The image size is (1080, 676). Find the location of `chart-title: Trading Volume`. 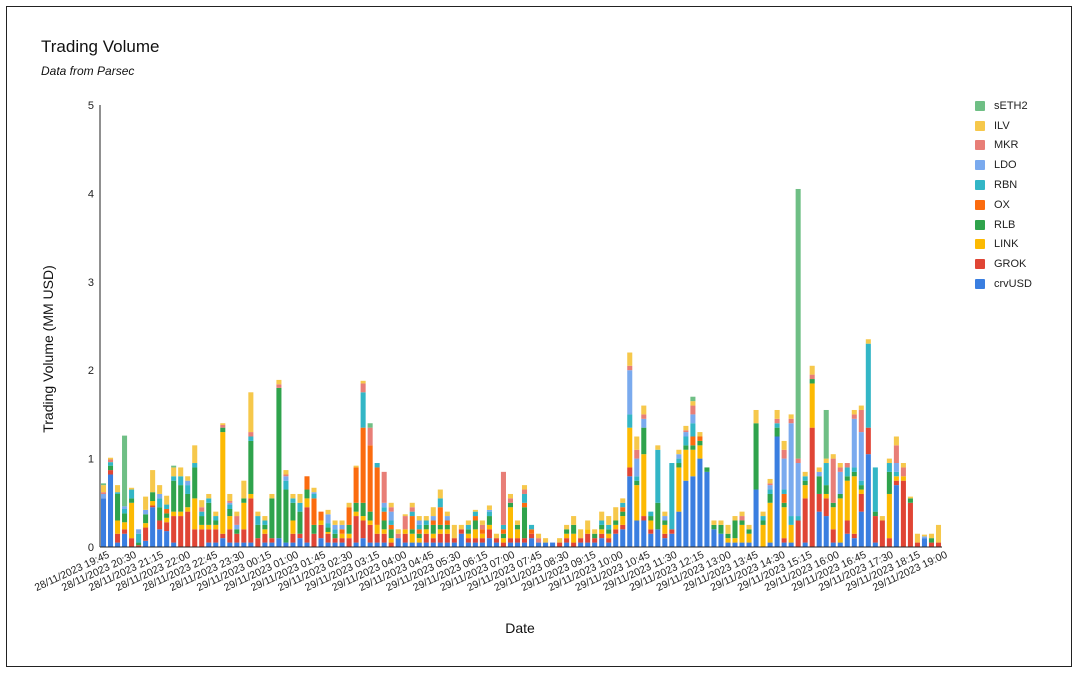

chart-title: Trading Volume is located at coordinates (100, 46).